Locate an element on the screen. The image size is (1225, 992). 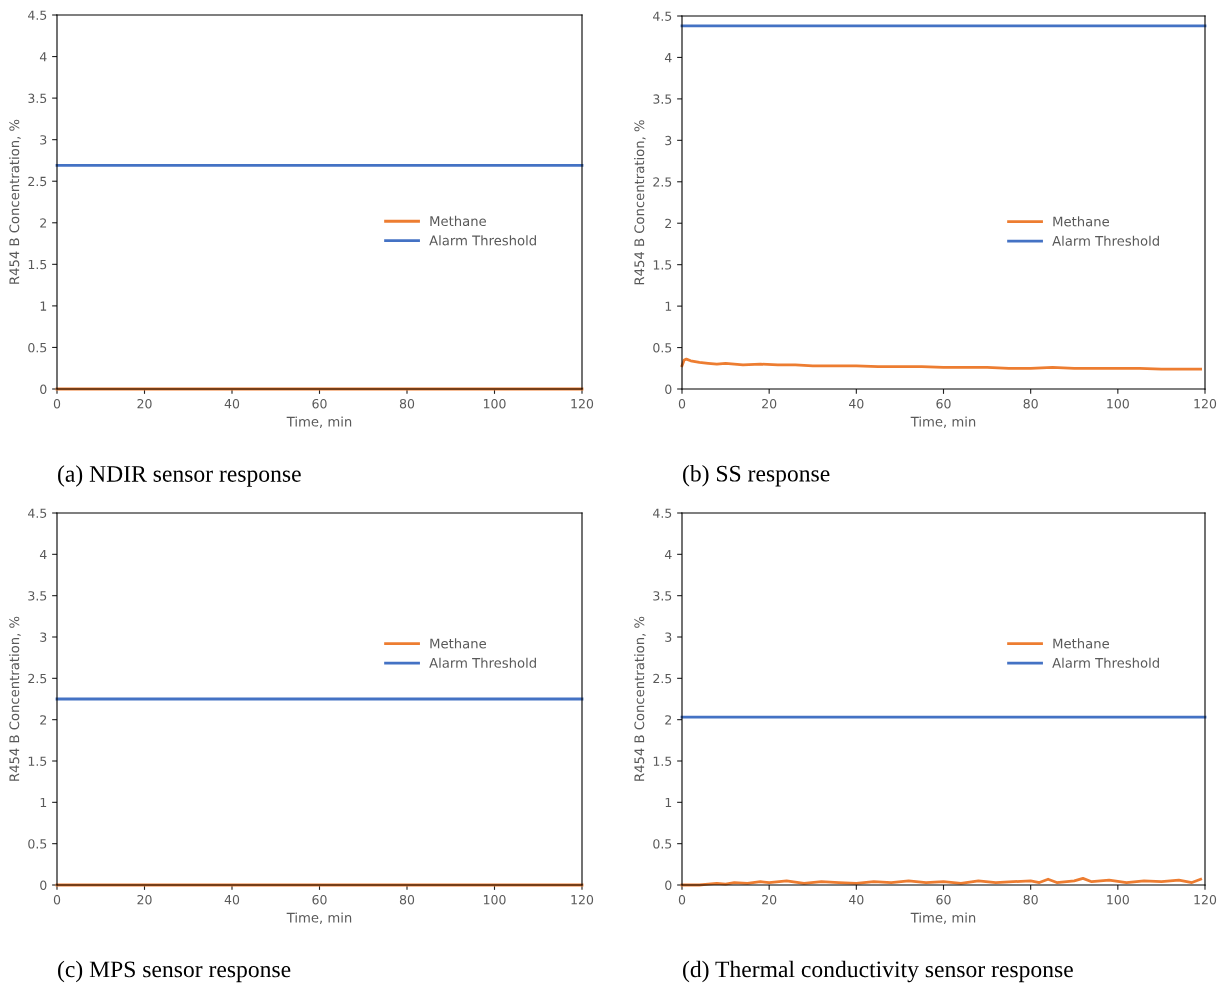
text: (b) SS response is located at coordinates (756, 475).